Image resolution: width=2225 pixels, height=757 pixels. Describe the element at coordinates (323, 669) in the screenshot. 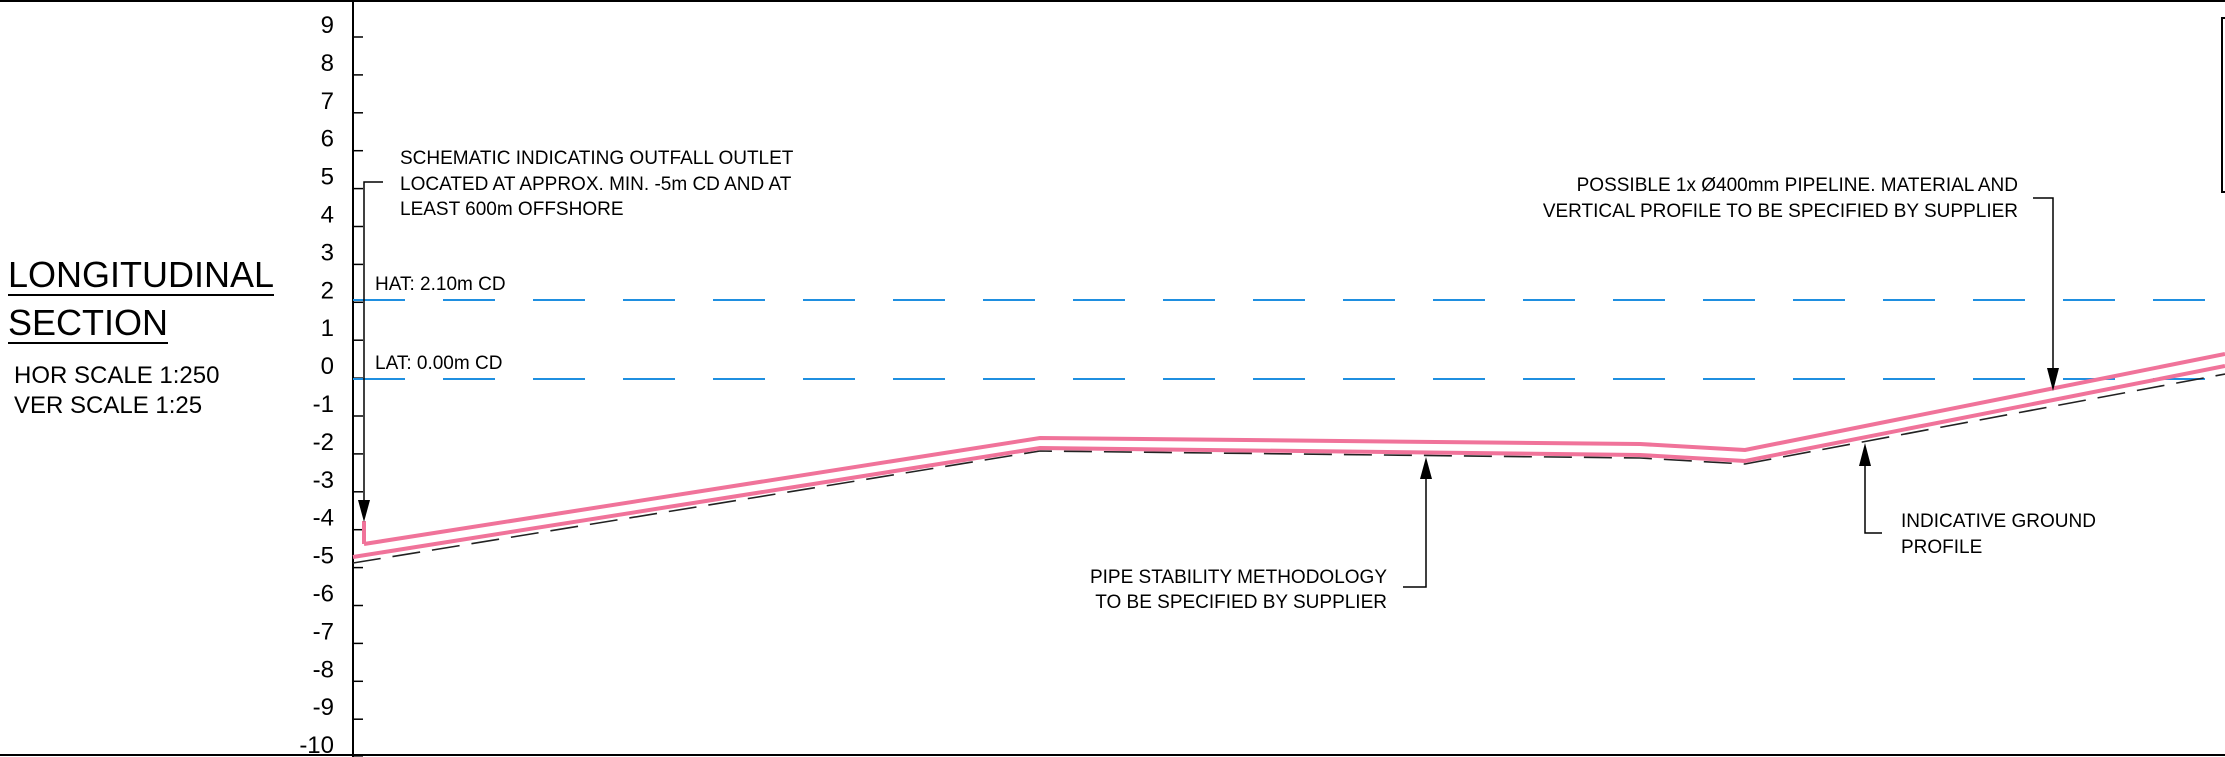

I see `axis-tick-label: -8` at that location.